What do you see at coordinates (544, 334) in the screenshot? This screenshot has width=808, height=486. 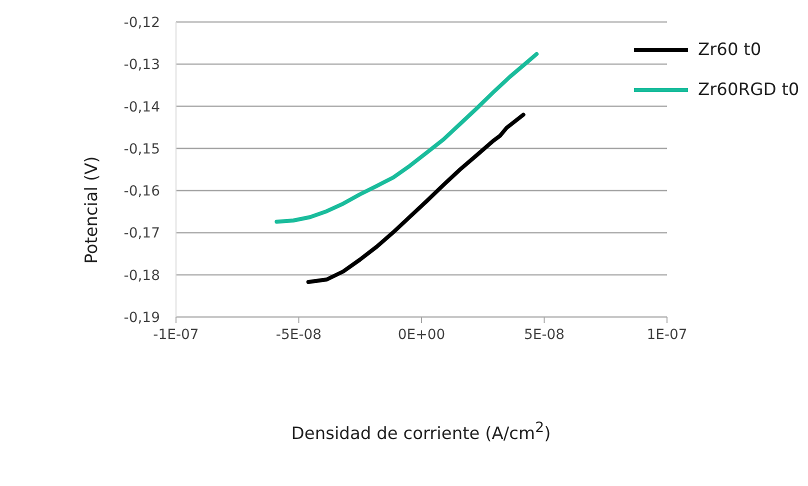 I see `x-tick-label: 5E-08` at bounding box center [544, 334].